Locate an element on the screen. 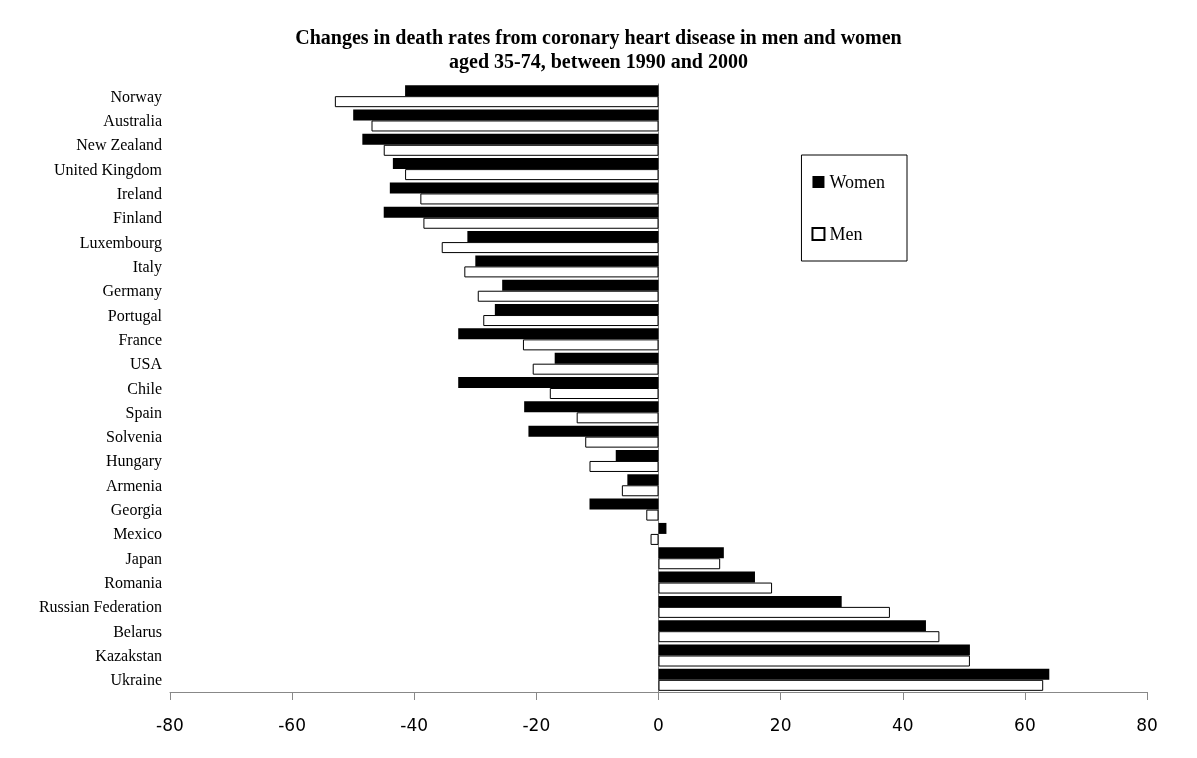 This screenshot has height=758, width=1197. y-tick-label: Romania is located at coordinates (133, 583).